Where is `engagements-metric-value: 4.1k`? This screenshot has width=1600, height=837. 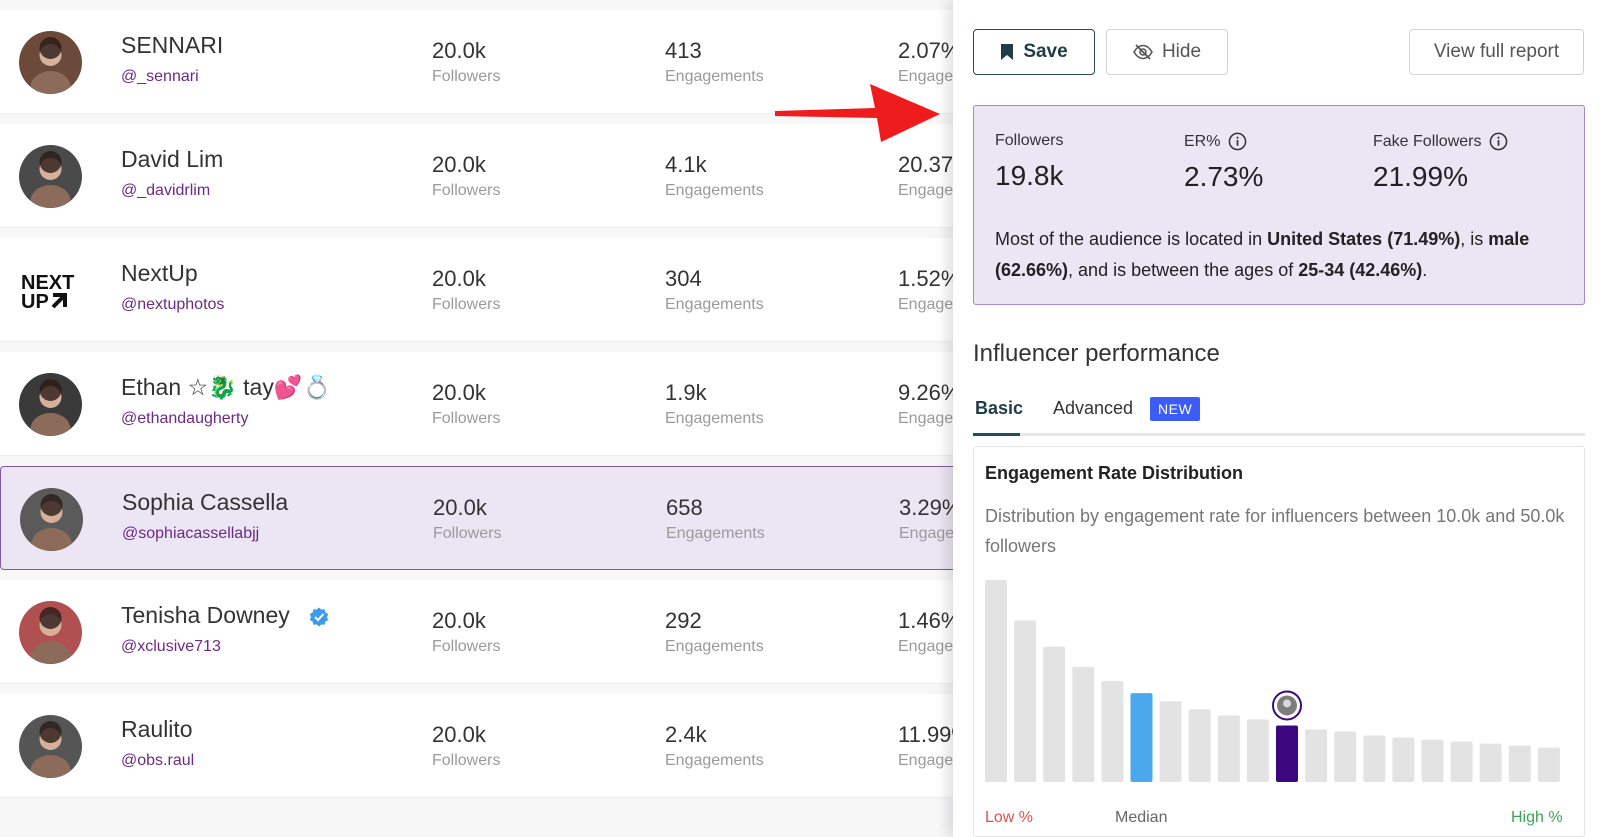
engagements-metric-value: 4.1k is located at coordinates (686, 164).